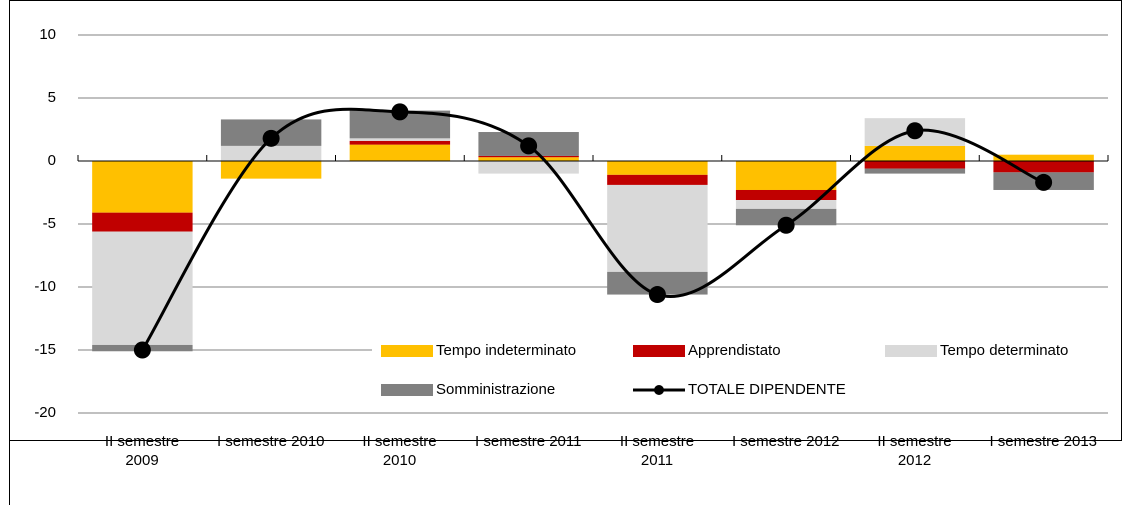 This screenshot has height=505, width=1123. What do you see at coordinates (47, 34) in the screenshot?
I see `y-tick-label: 10` at bounding box center [47, 34].